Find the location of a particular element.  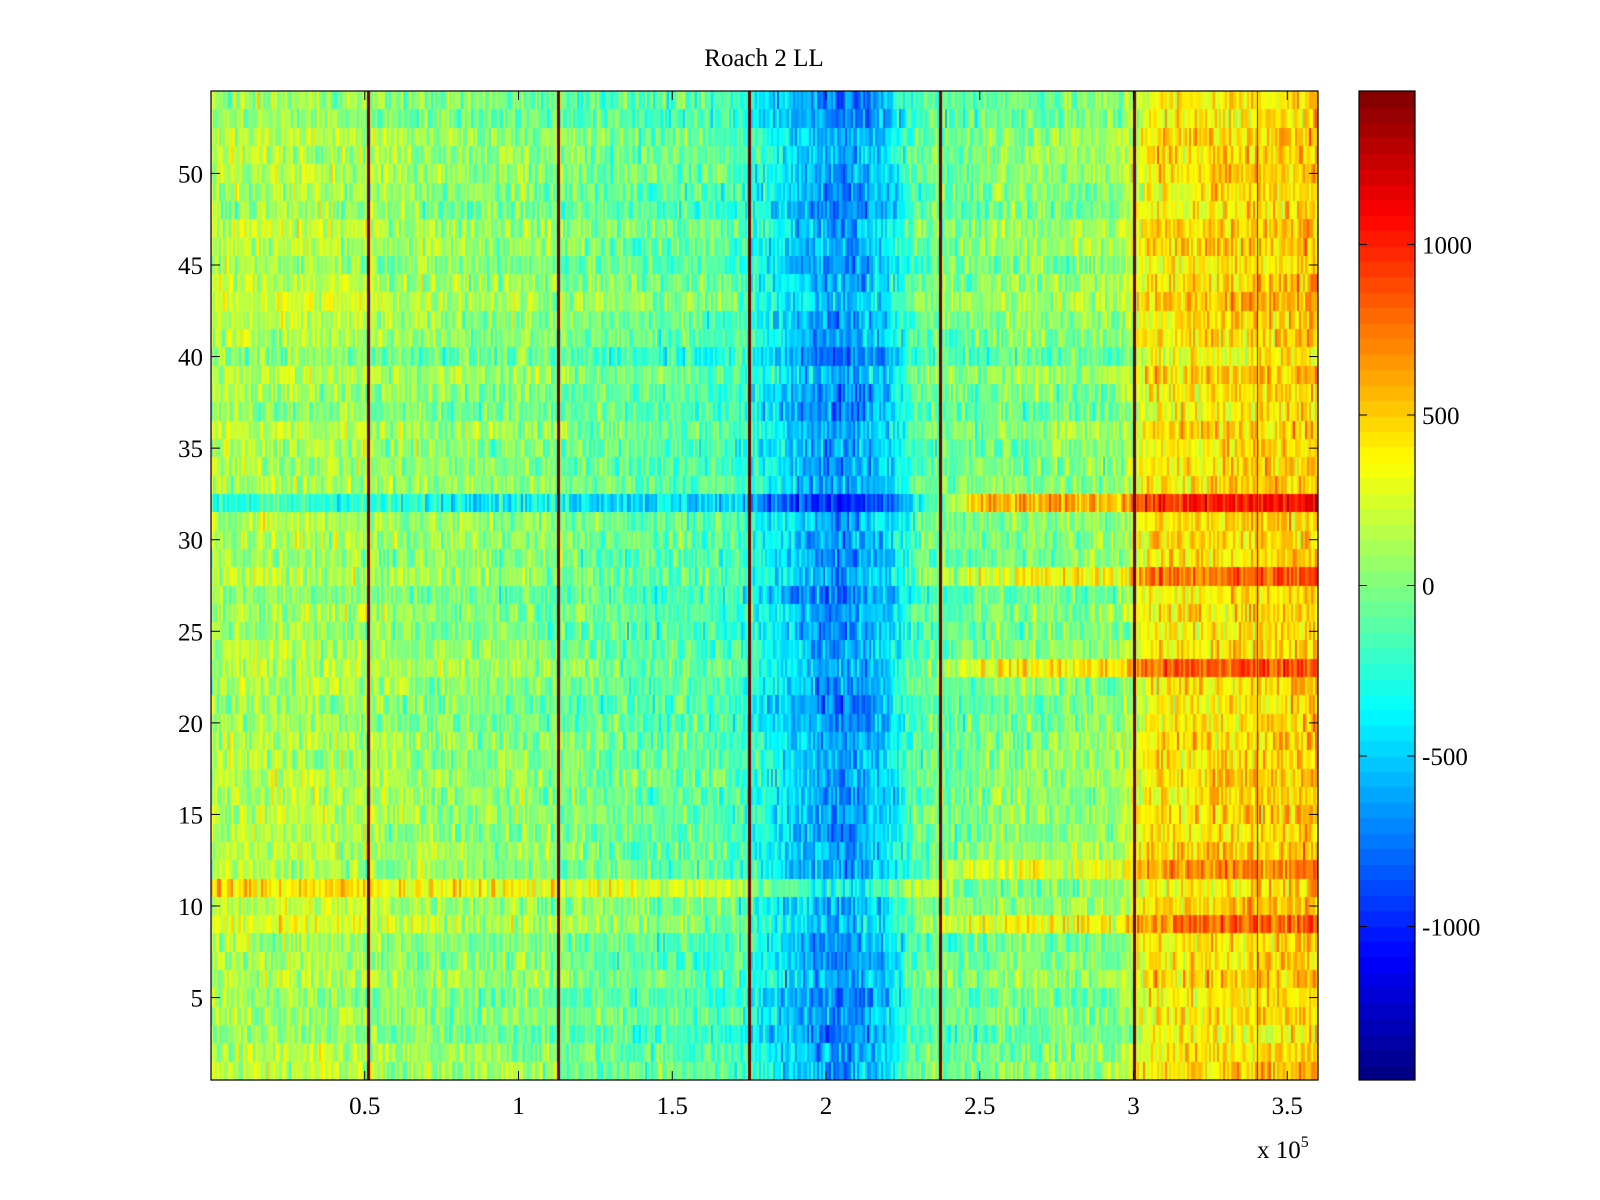

y-tick-label: 5 is located at coordinates (197, 999).